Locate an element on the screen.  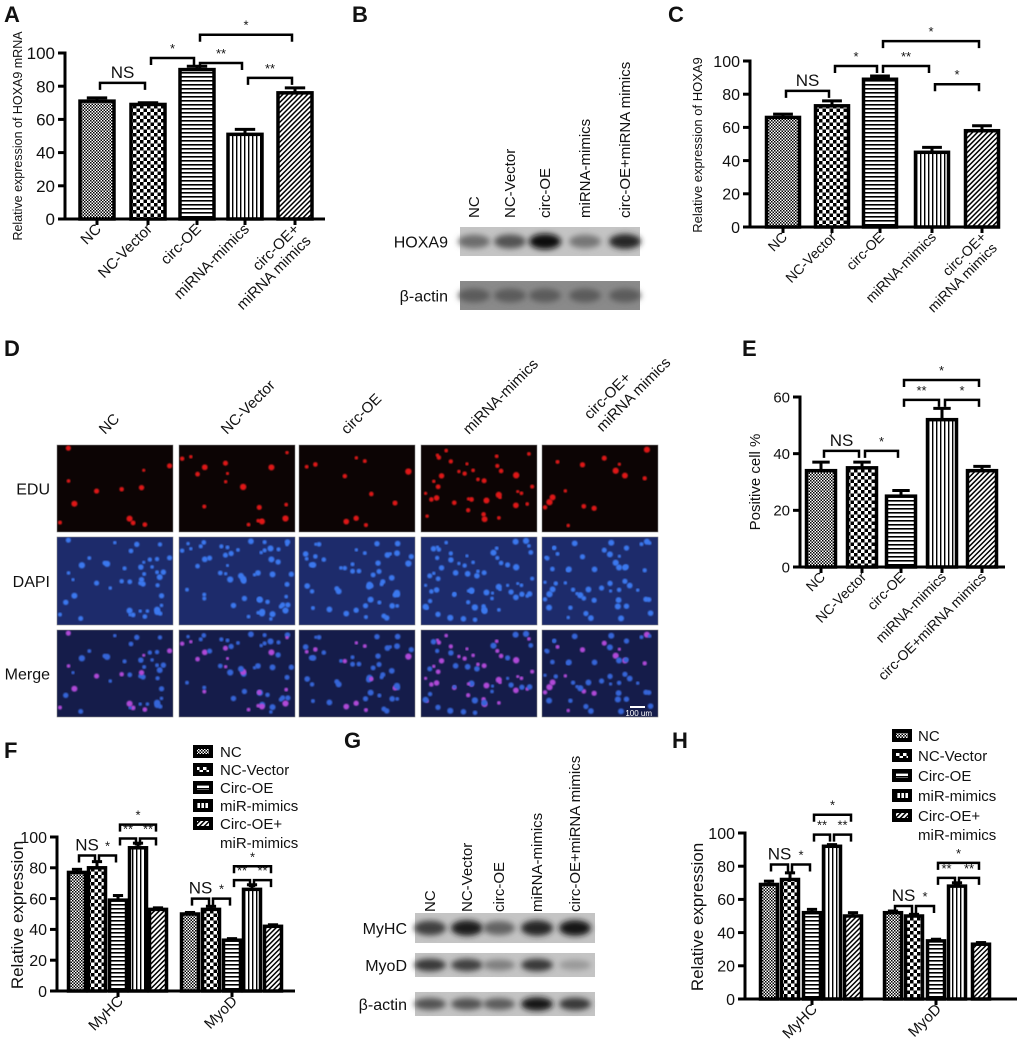
column-label: NC-Vector is located at coordinates (248, 407).